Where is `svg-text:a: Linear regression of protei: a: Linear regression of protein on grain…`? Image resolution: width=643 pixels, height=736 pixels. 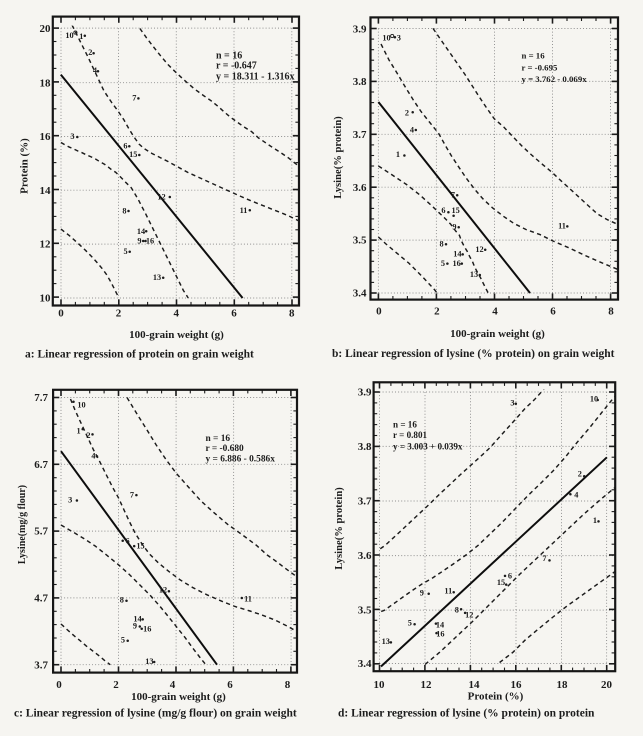 svg-text:a: Linear regression of protei: a: Linear regression of protein on grain… is located at coordinates (139, 355).